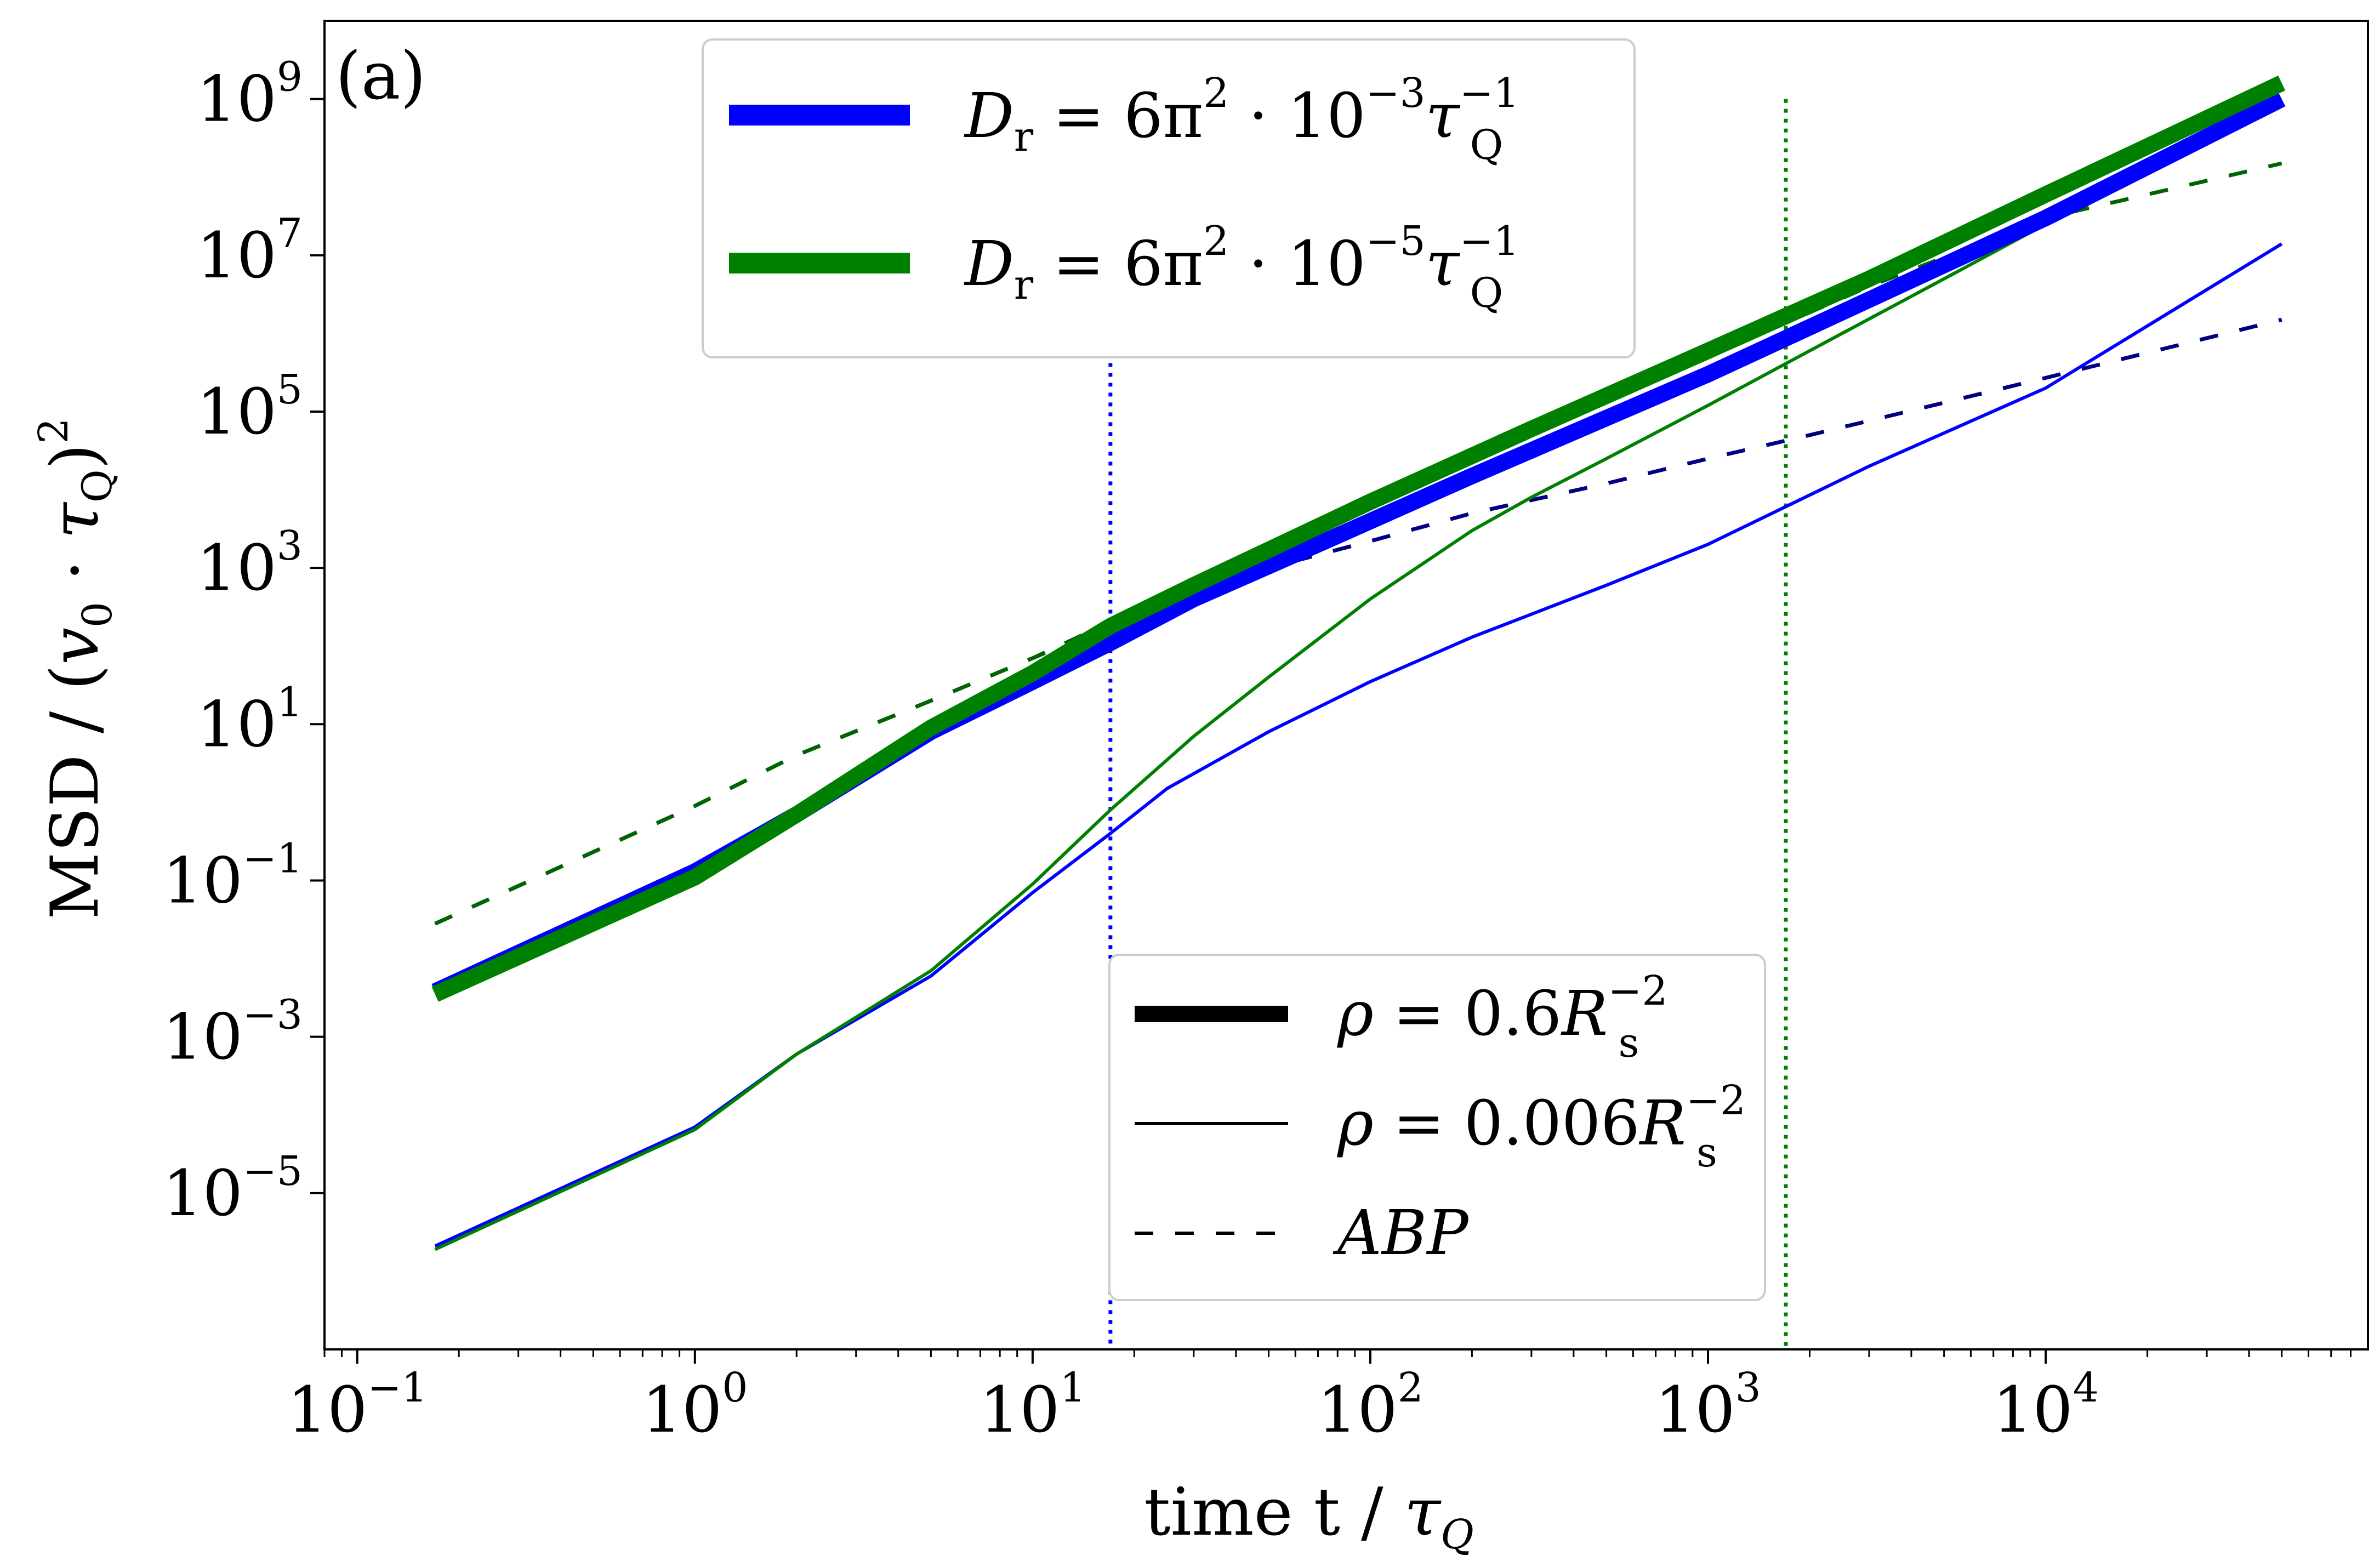 This screenshot has width=2380, height=1567. I want to click on legend-dr-box, so click(1169, 198).